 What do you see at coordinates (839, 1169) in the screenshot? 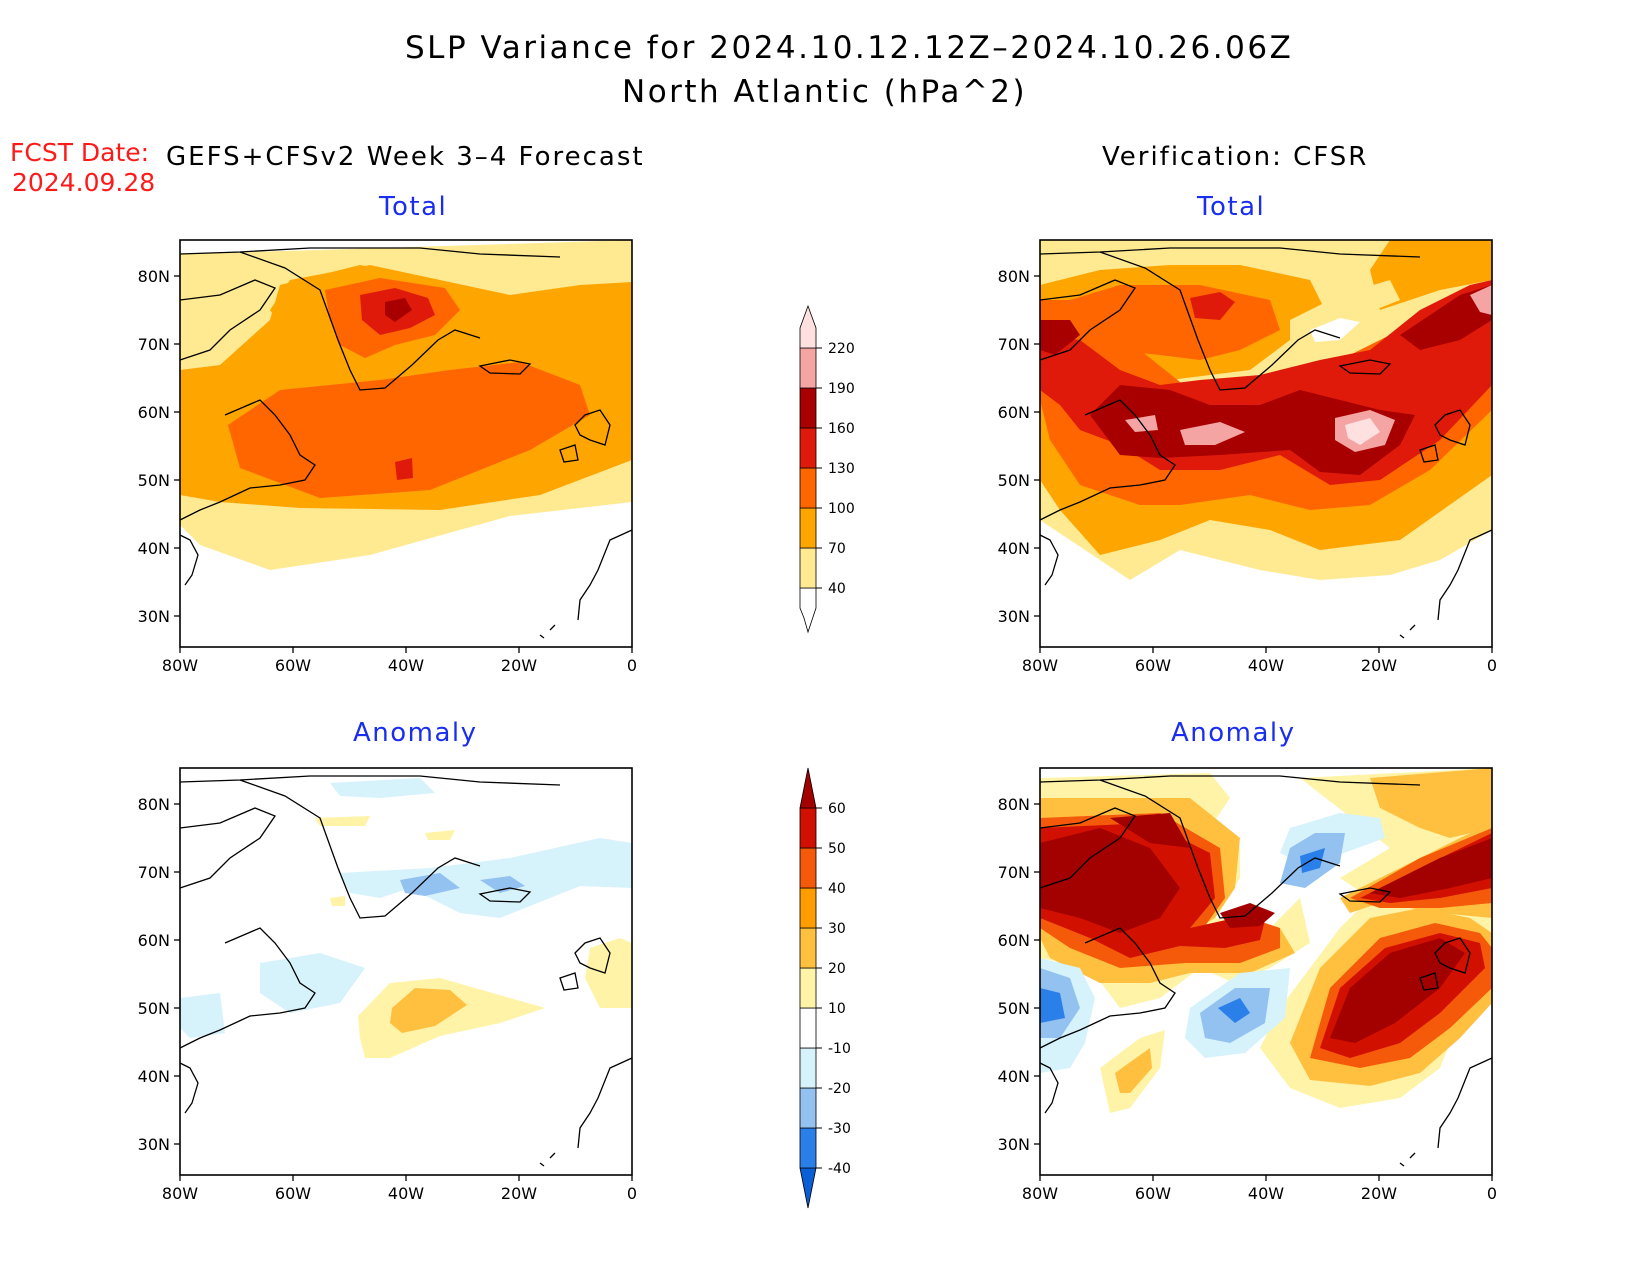
I see `colorbar-label: -40` at bounding box center [839, 1169].